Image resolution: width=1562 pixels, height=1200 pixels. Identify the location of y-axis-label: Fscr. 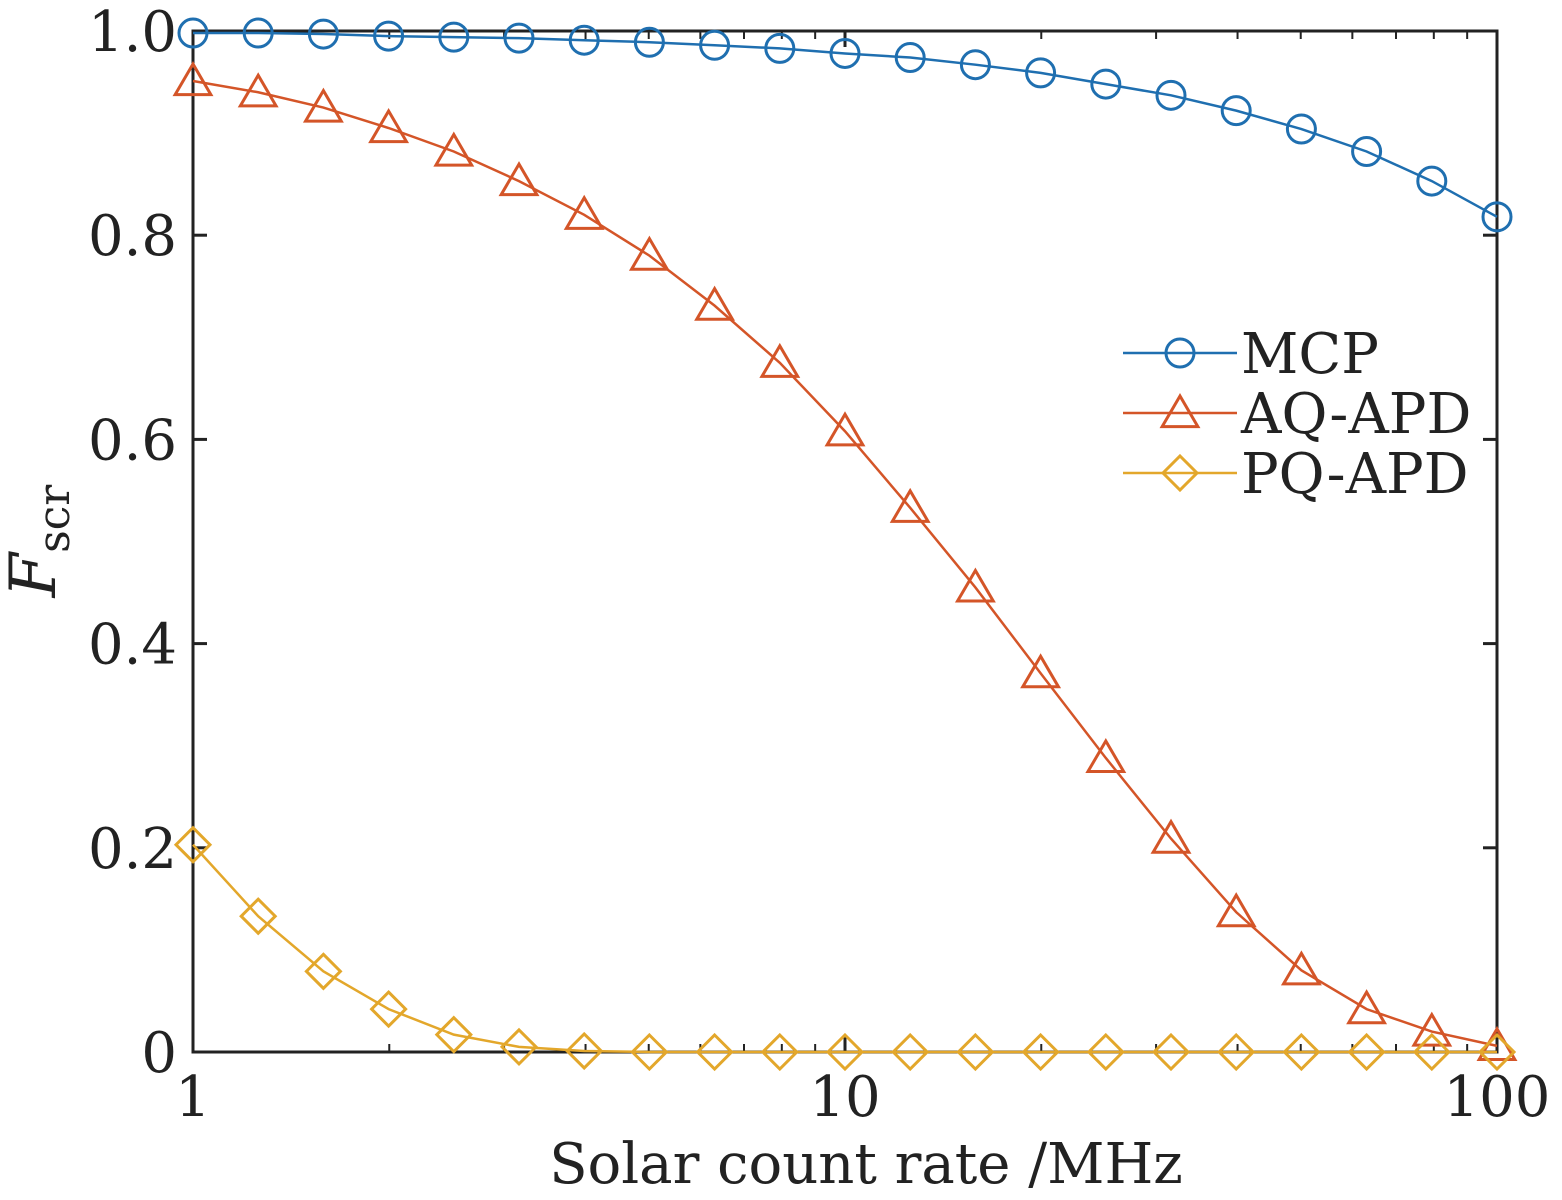
(40, 541).